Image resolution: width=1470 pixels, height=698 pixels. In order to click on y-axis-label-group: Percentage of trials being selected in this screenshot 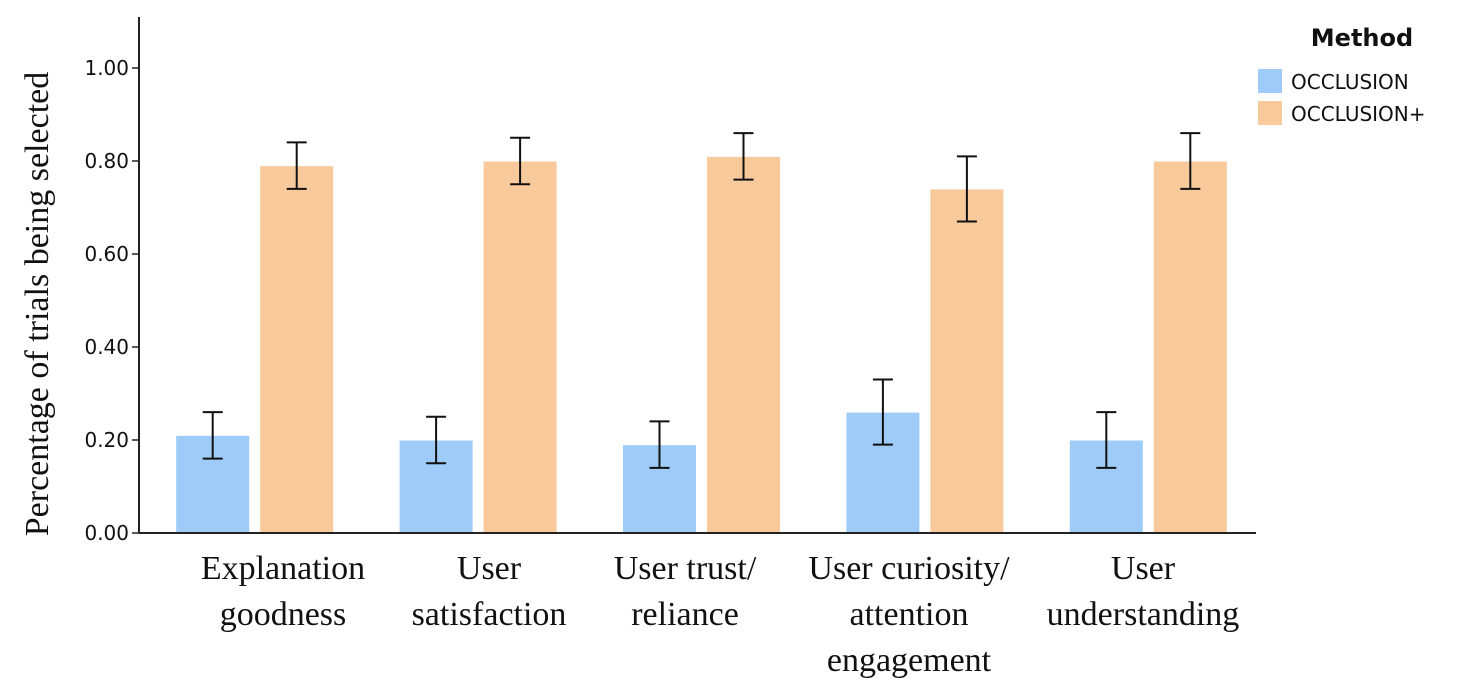, I will do `click(37, 304)`.